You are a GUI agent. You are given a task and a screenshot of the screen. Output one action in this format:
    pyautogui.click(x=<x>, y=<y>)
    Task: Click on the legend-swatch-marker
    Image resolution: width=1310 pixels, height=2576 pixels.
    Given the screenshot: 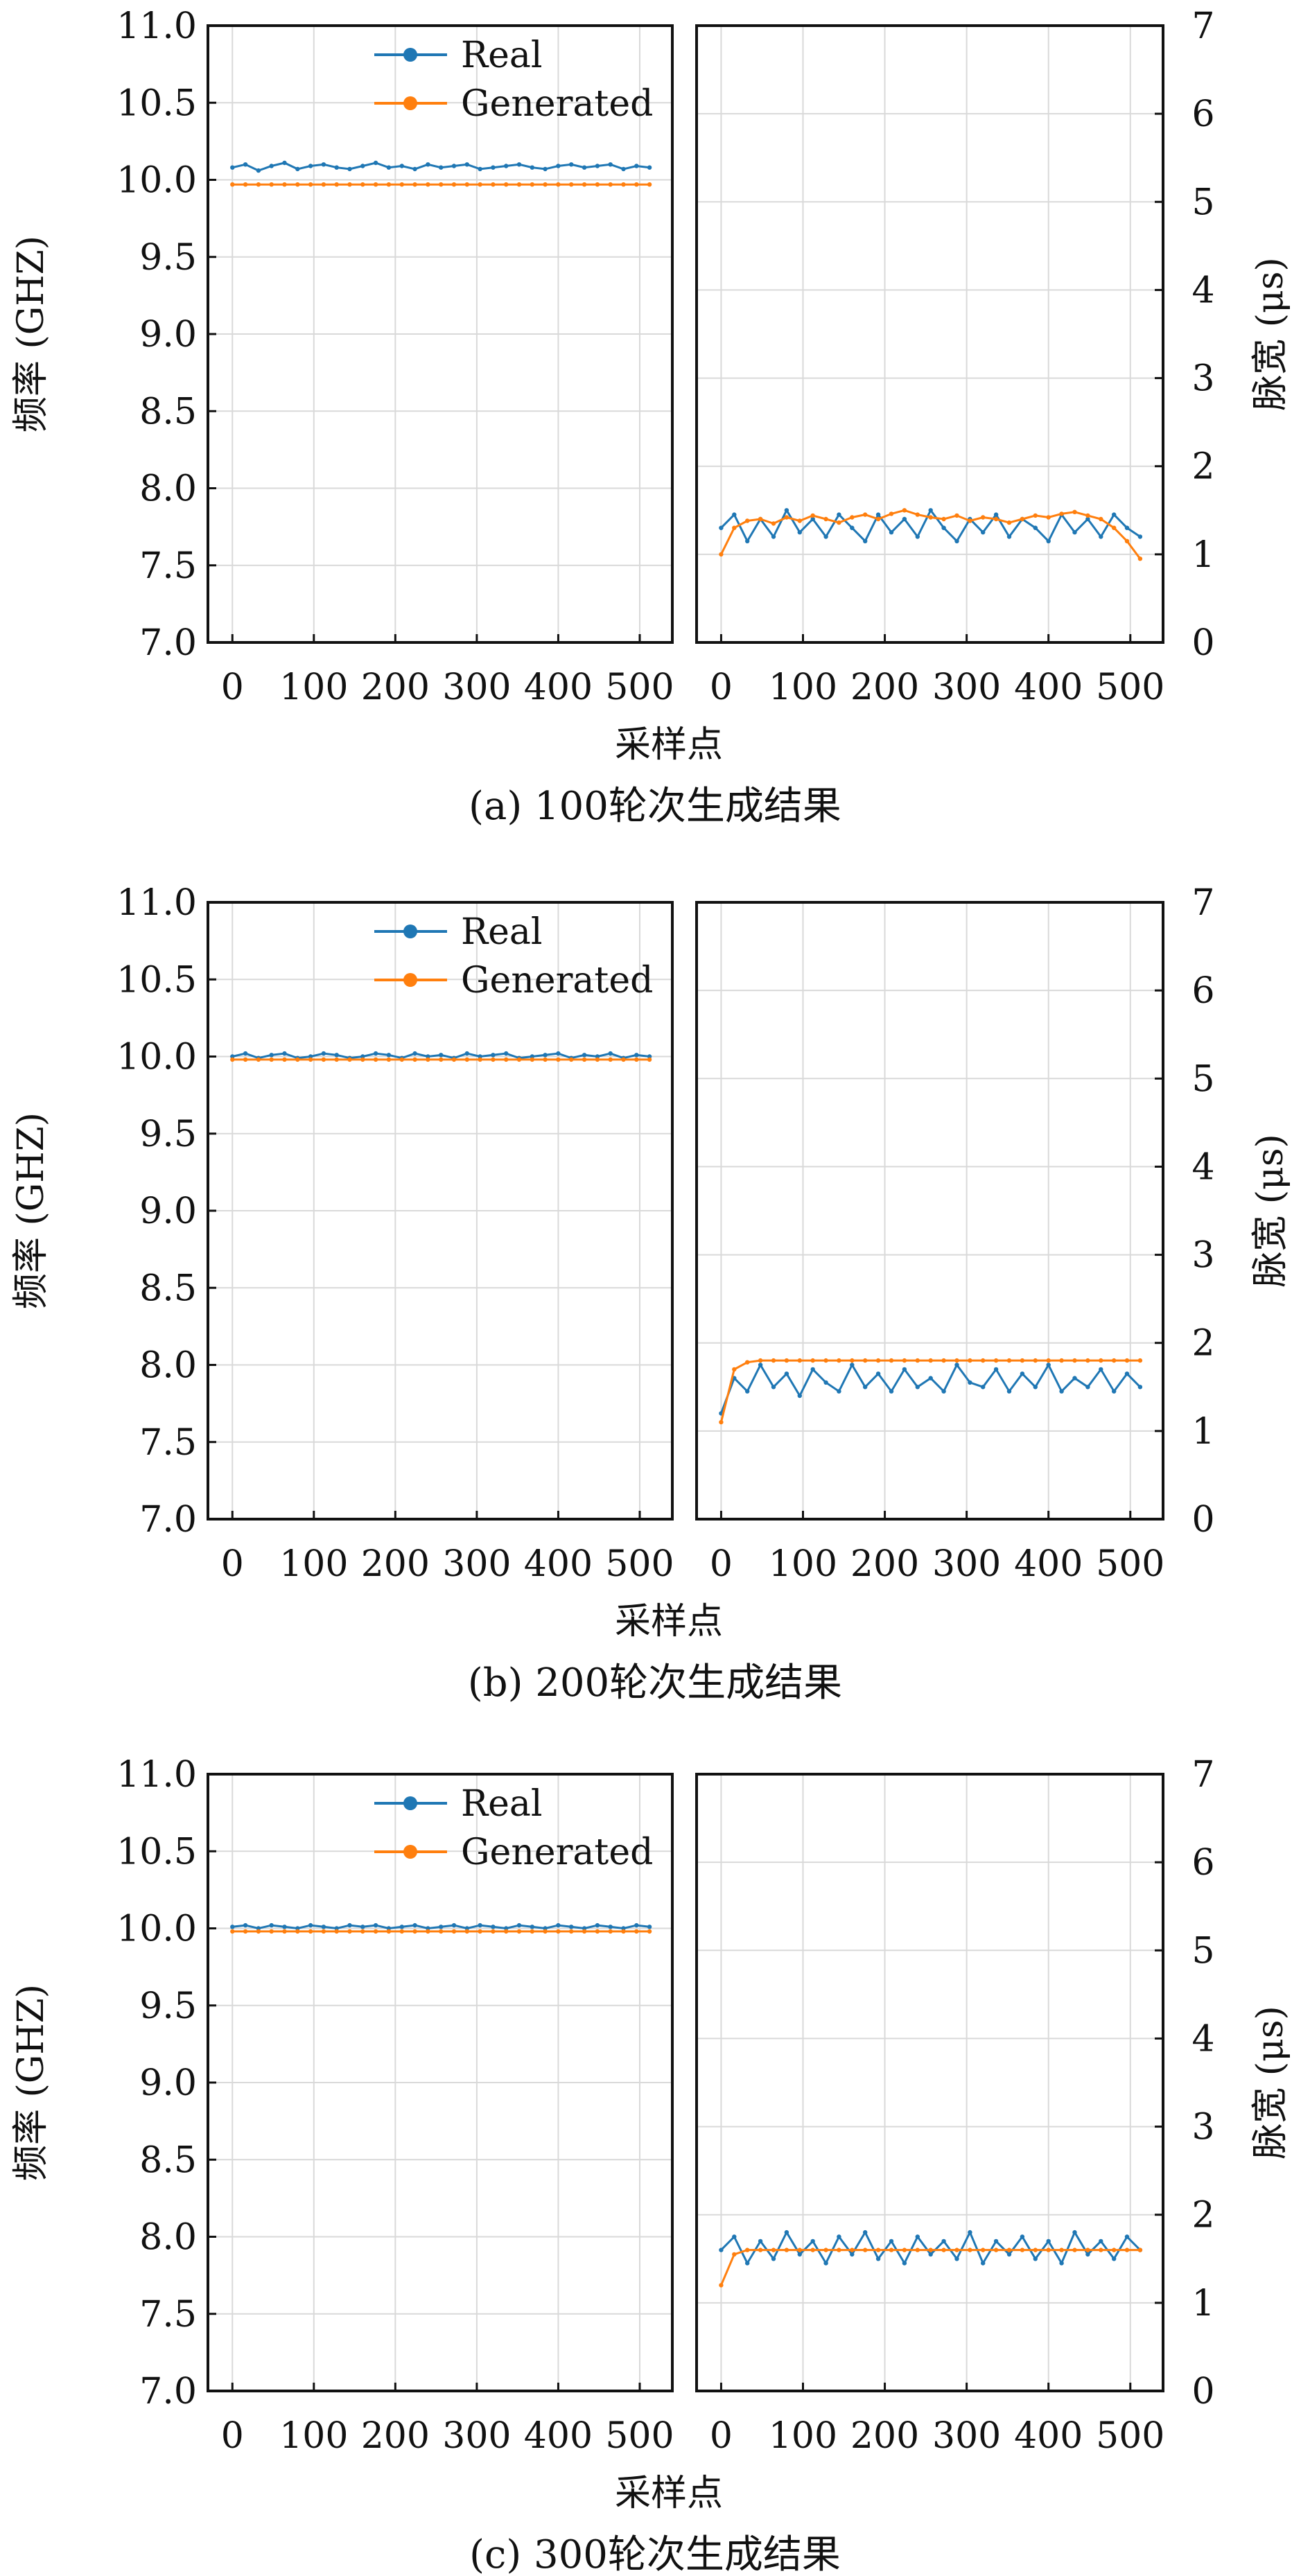 What is the action you would take?
    pyautogui.click(x=410, y=1852)
    